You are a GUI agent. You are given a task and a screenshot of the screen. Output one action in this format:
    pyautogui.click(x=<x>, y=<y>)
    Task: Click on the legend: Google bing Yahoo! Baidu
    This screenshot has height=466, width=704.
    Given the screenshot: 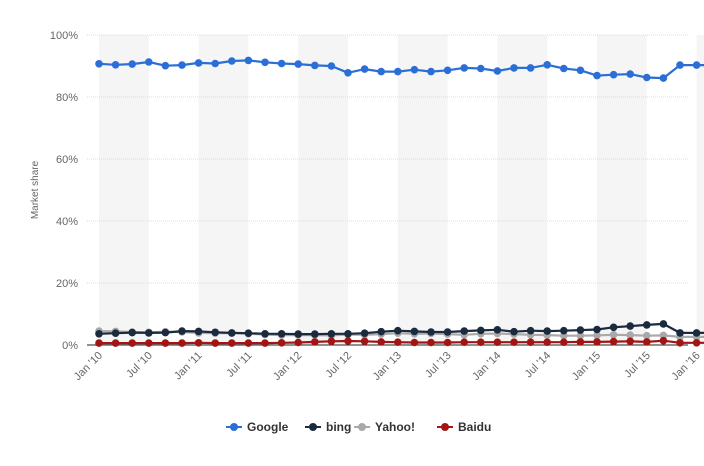 What is the action you would take?
    pyautogui.click(x=358, y=427)
    